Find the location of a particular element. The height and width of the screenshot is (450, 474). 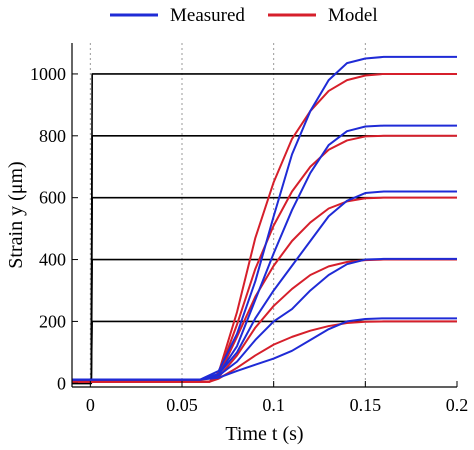

y-axis-label: Strain y (μm) is located at coordinates (16, 214).